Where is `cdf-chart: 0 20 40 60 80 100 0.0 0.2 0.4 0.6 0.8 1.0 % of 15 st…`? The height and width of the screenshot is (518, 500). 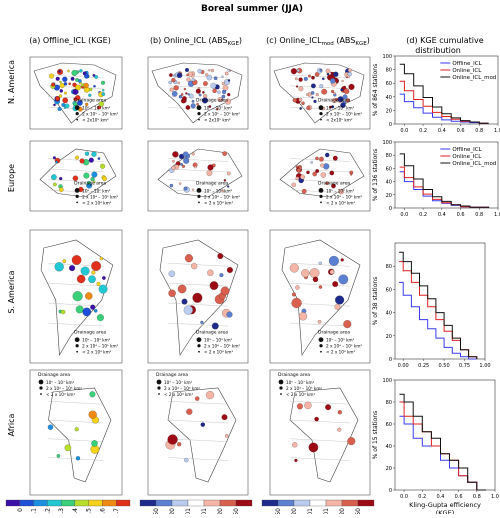
cdf-chart: 0 20 40 60 80 100 0.0 0.2 0.4 0.6 0.8 1.0 % of 15 st… is located at coordinates (435, 447).